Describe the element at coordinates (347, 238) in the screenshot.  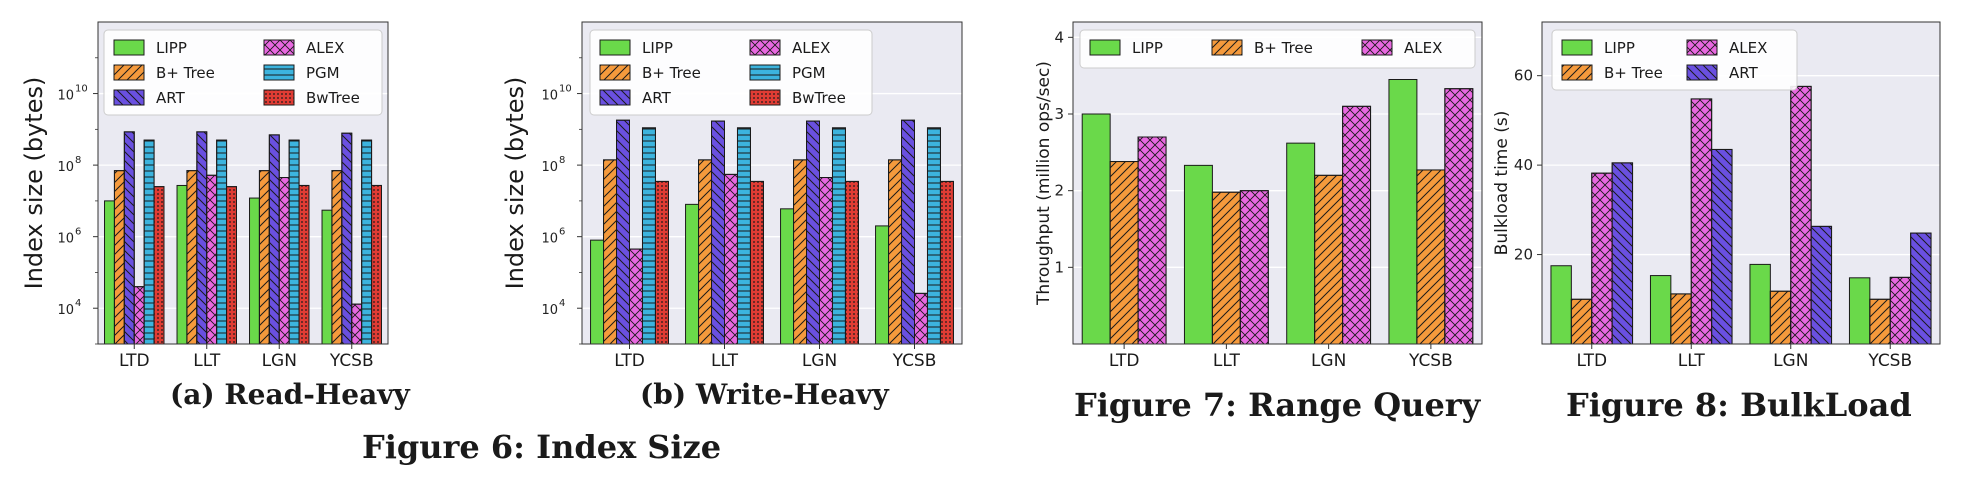
I see `read-heavy-bar-art-ycsb-hatch` at that location.